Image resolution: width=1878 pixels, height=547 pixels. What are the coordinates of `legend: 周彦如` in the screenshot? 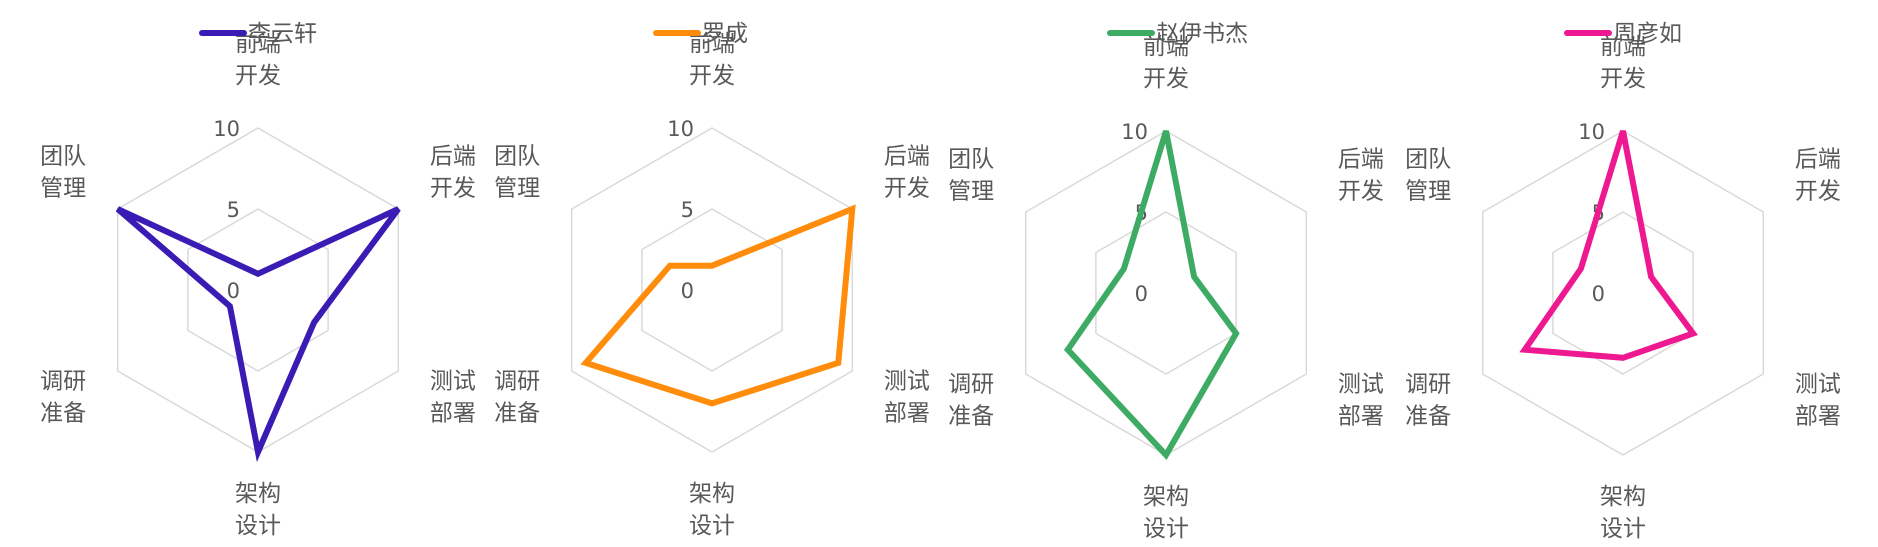 It's located at (1623, 34).